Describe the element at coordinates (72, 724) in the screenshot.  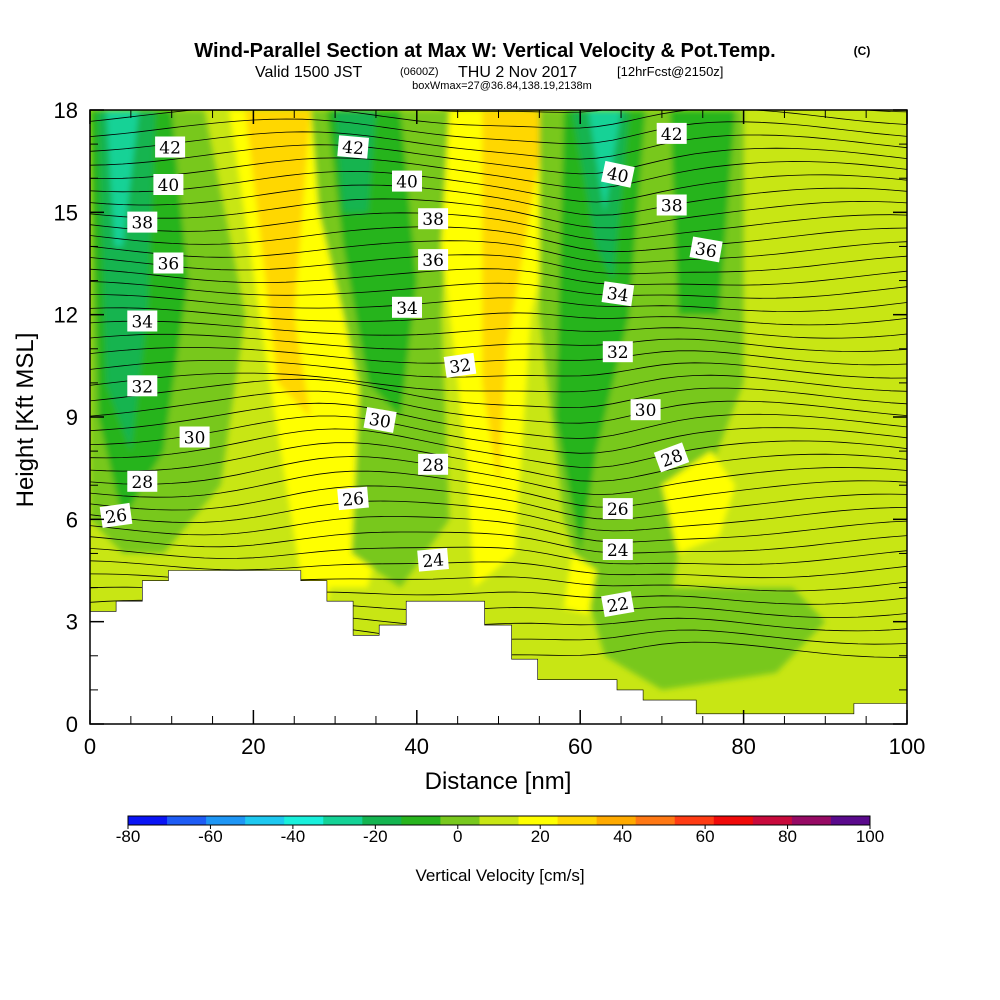
I see `y-tick-label: 0` at that location.